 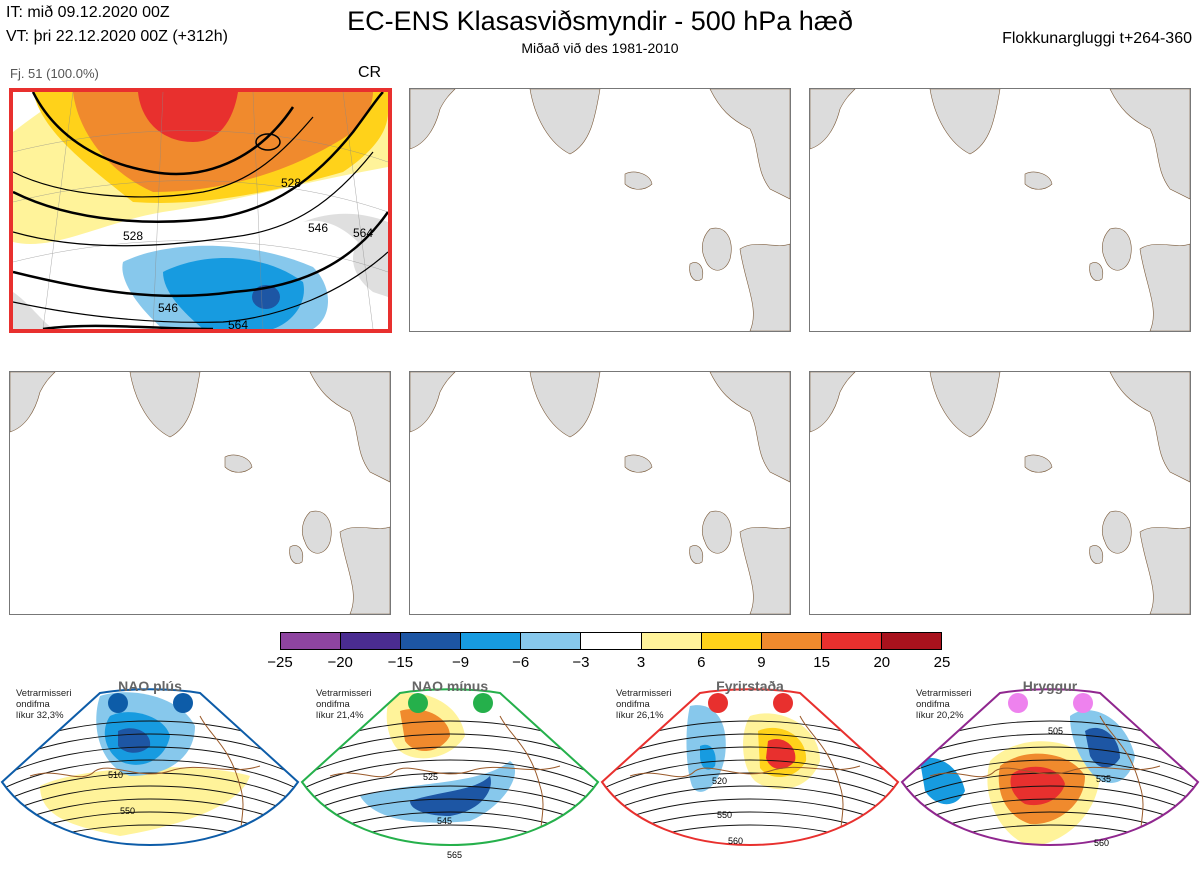 I want to click on regime-contour-label: 535, so click(x=1103, y=779).